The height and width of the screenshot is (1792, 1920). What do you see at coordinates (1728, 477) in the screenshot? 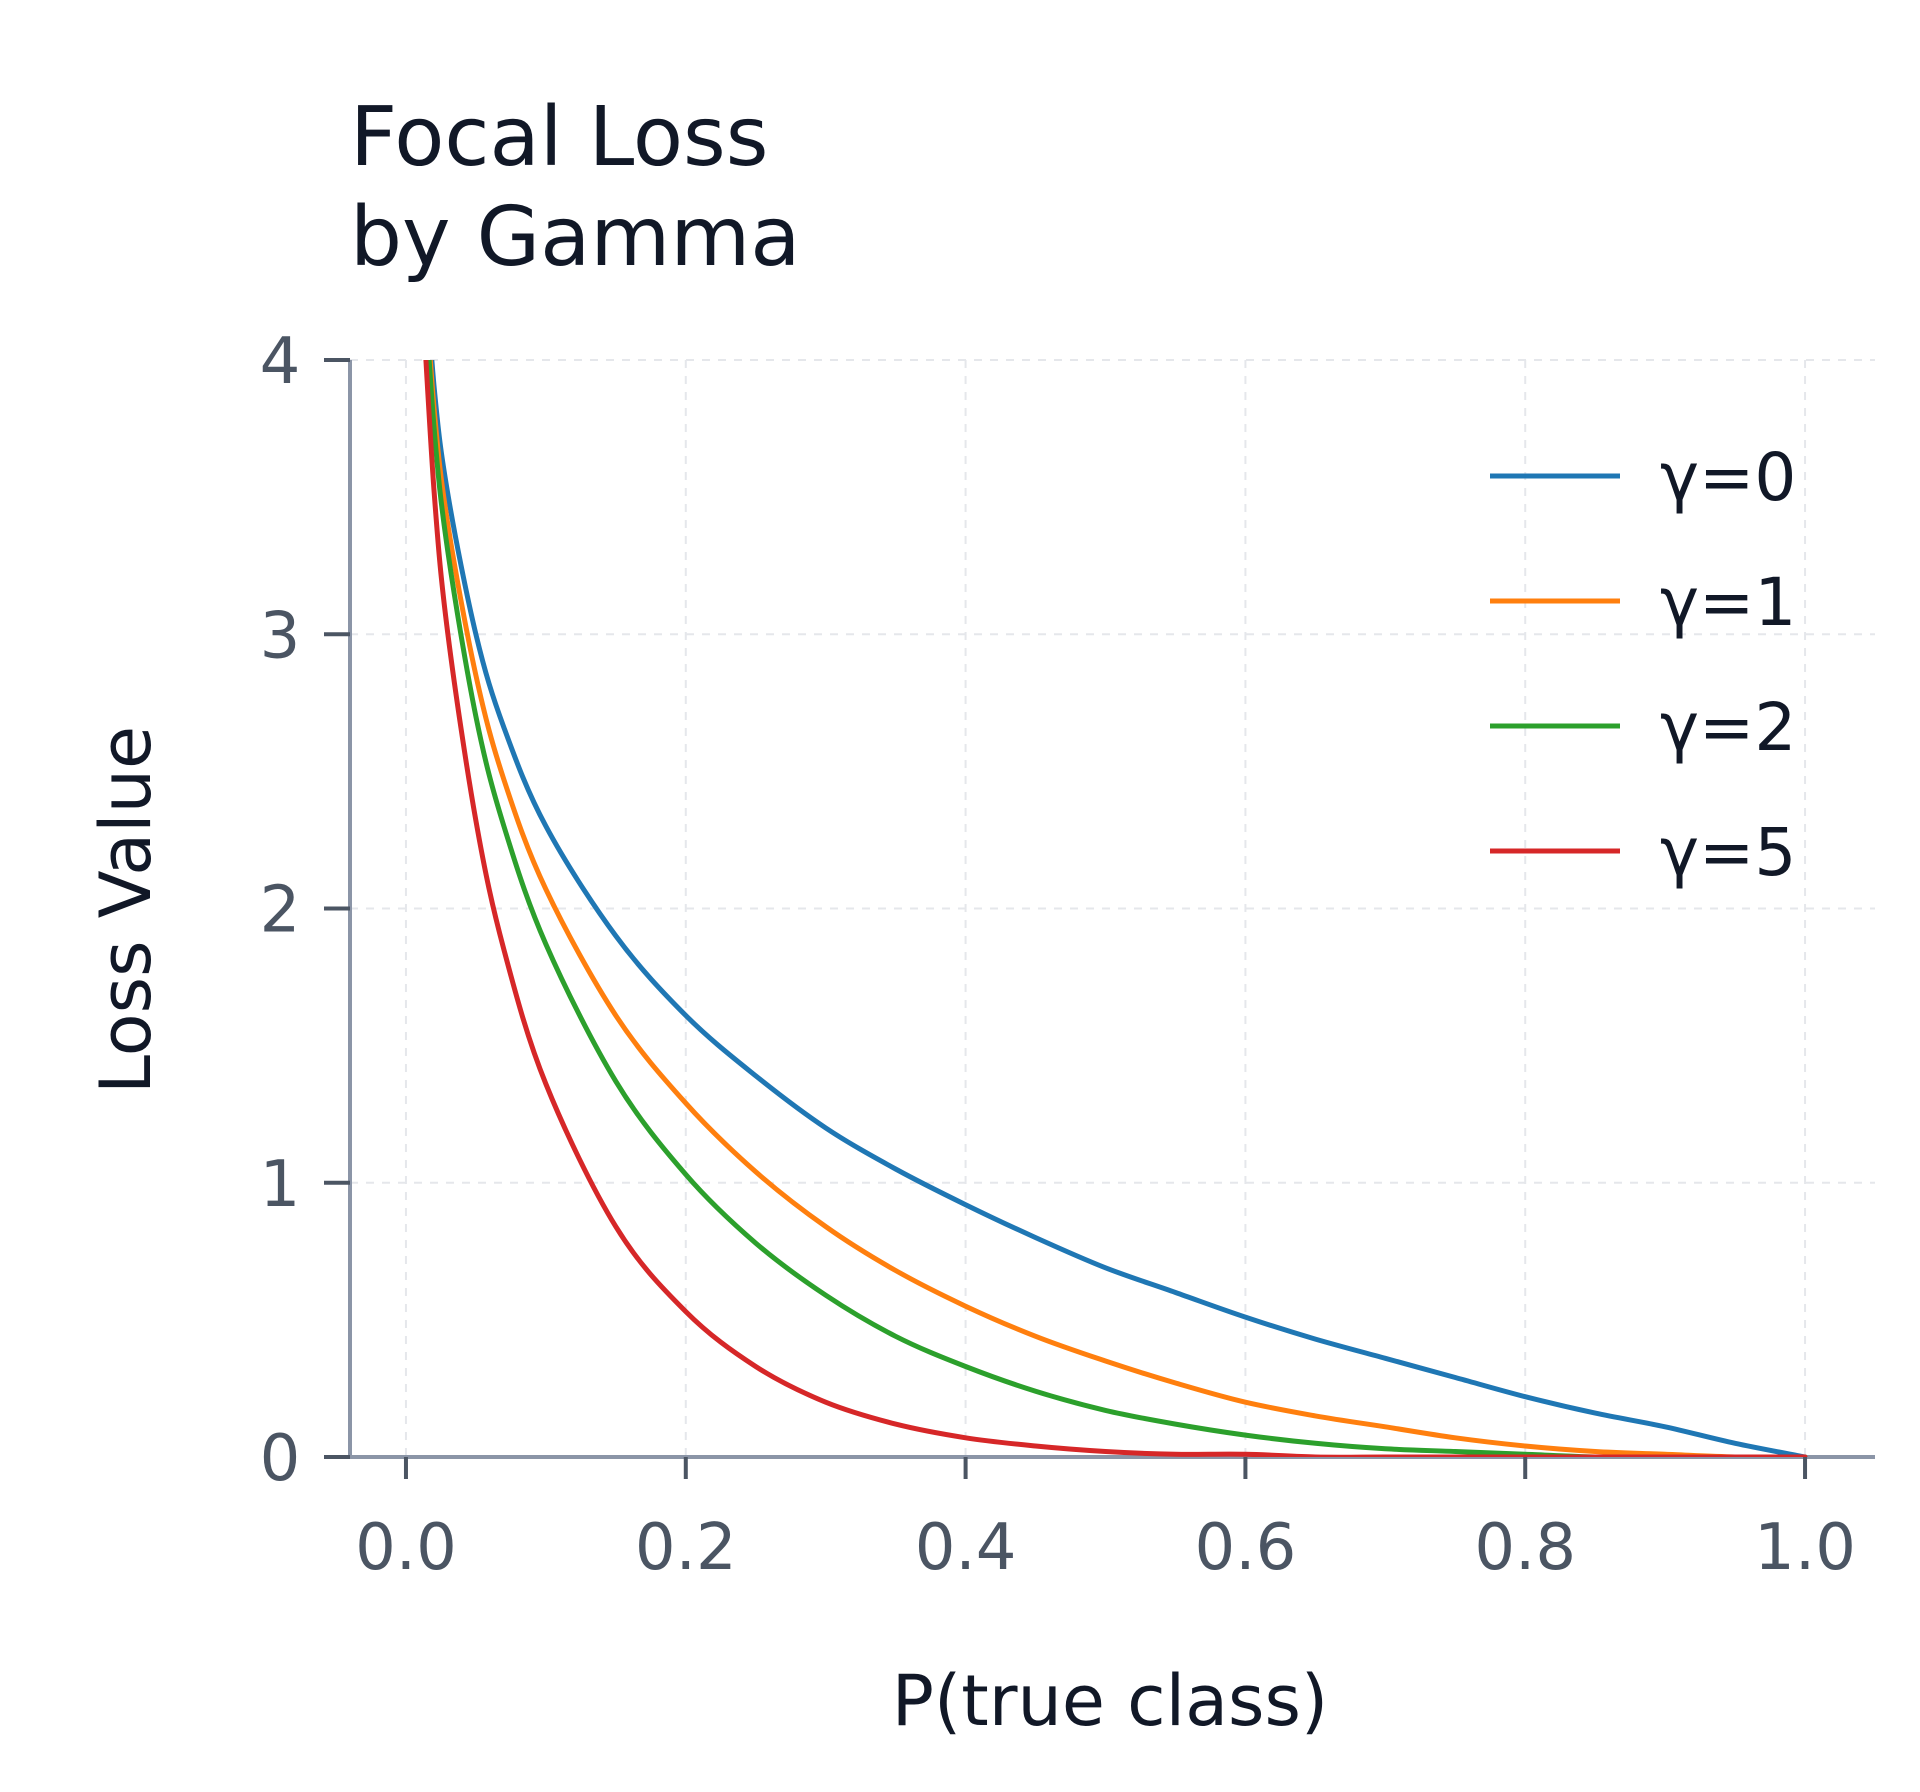
I see `legend-label-0: γ=0` at bounding box center [1728, 477].